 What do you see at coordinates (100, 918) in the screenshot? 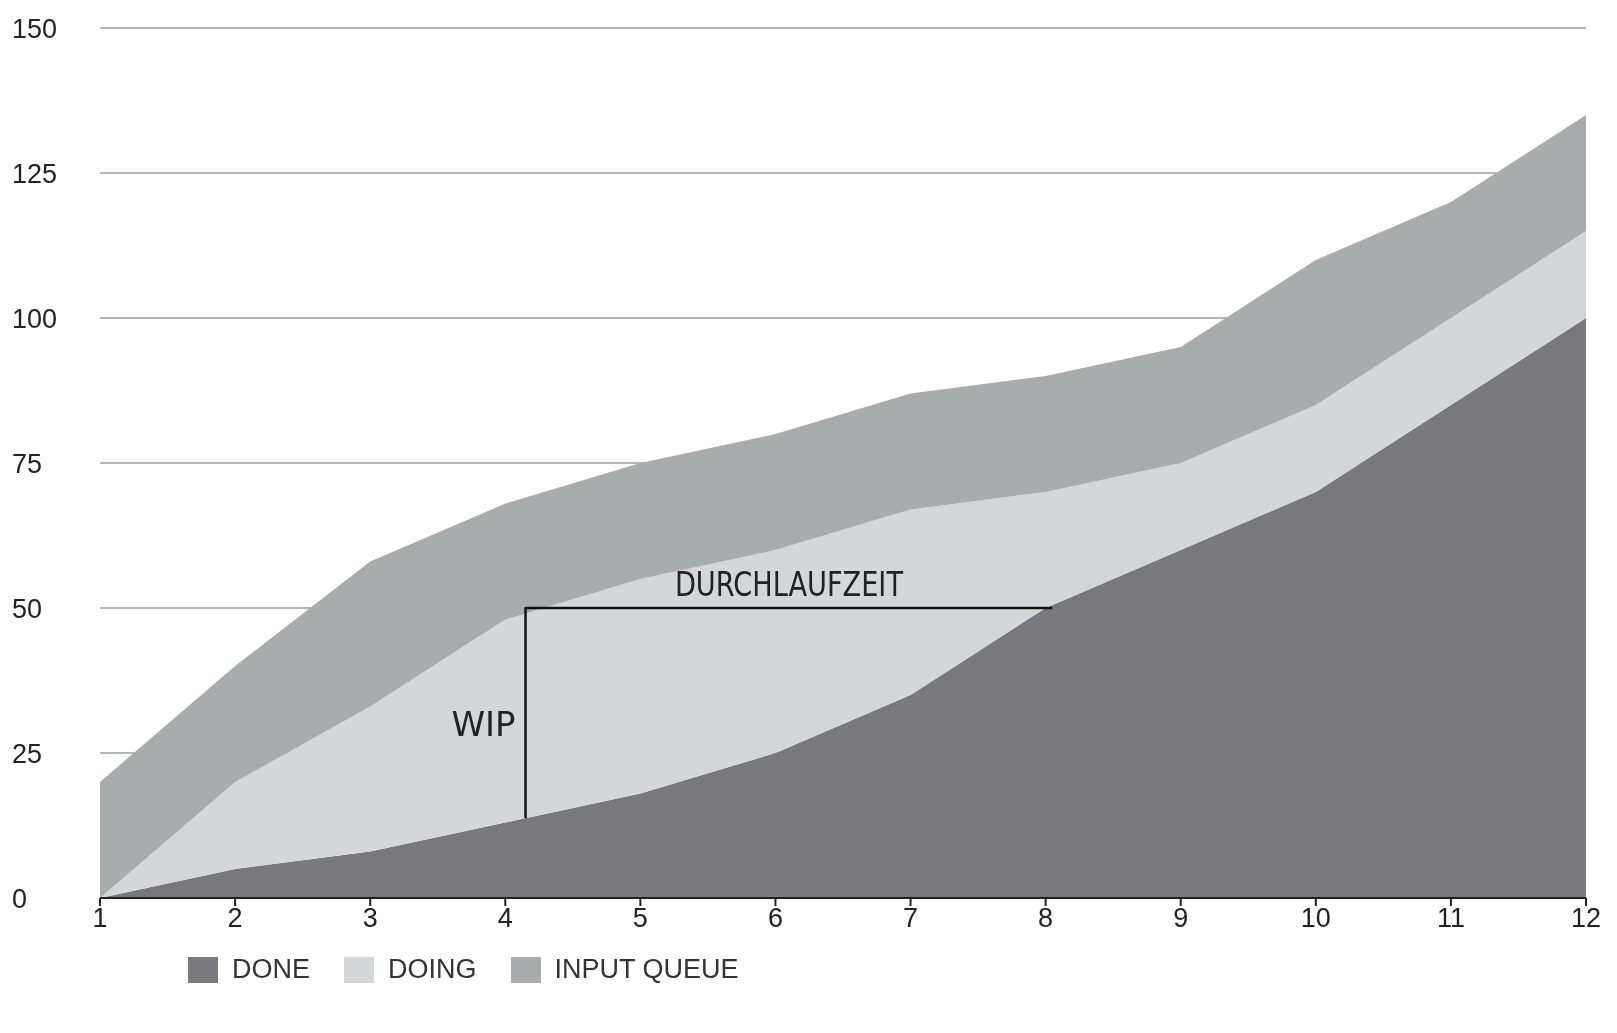
I see `x-tick-label: 1` at bounding box center [100, 918].